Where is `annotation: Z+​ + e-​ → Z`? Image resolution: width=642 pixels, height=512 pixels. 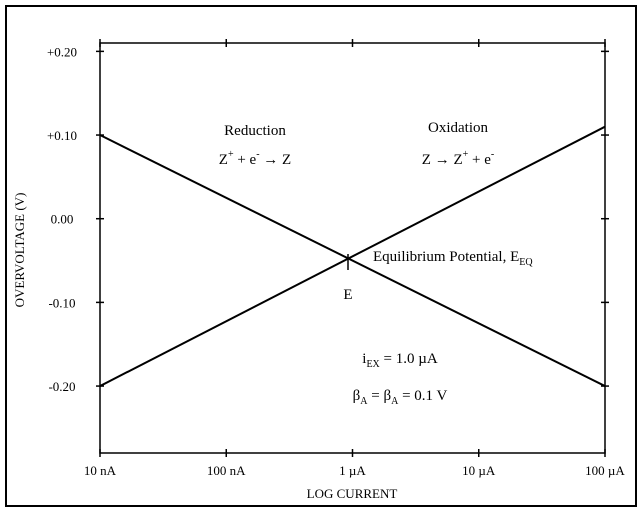 annotation: Z+​ + e-​ → Z is located at coordinates (255, 158).